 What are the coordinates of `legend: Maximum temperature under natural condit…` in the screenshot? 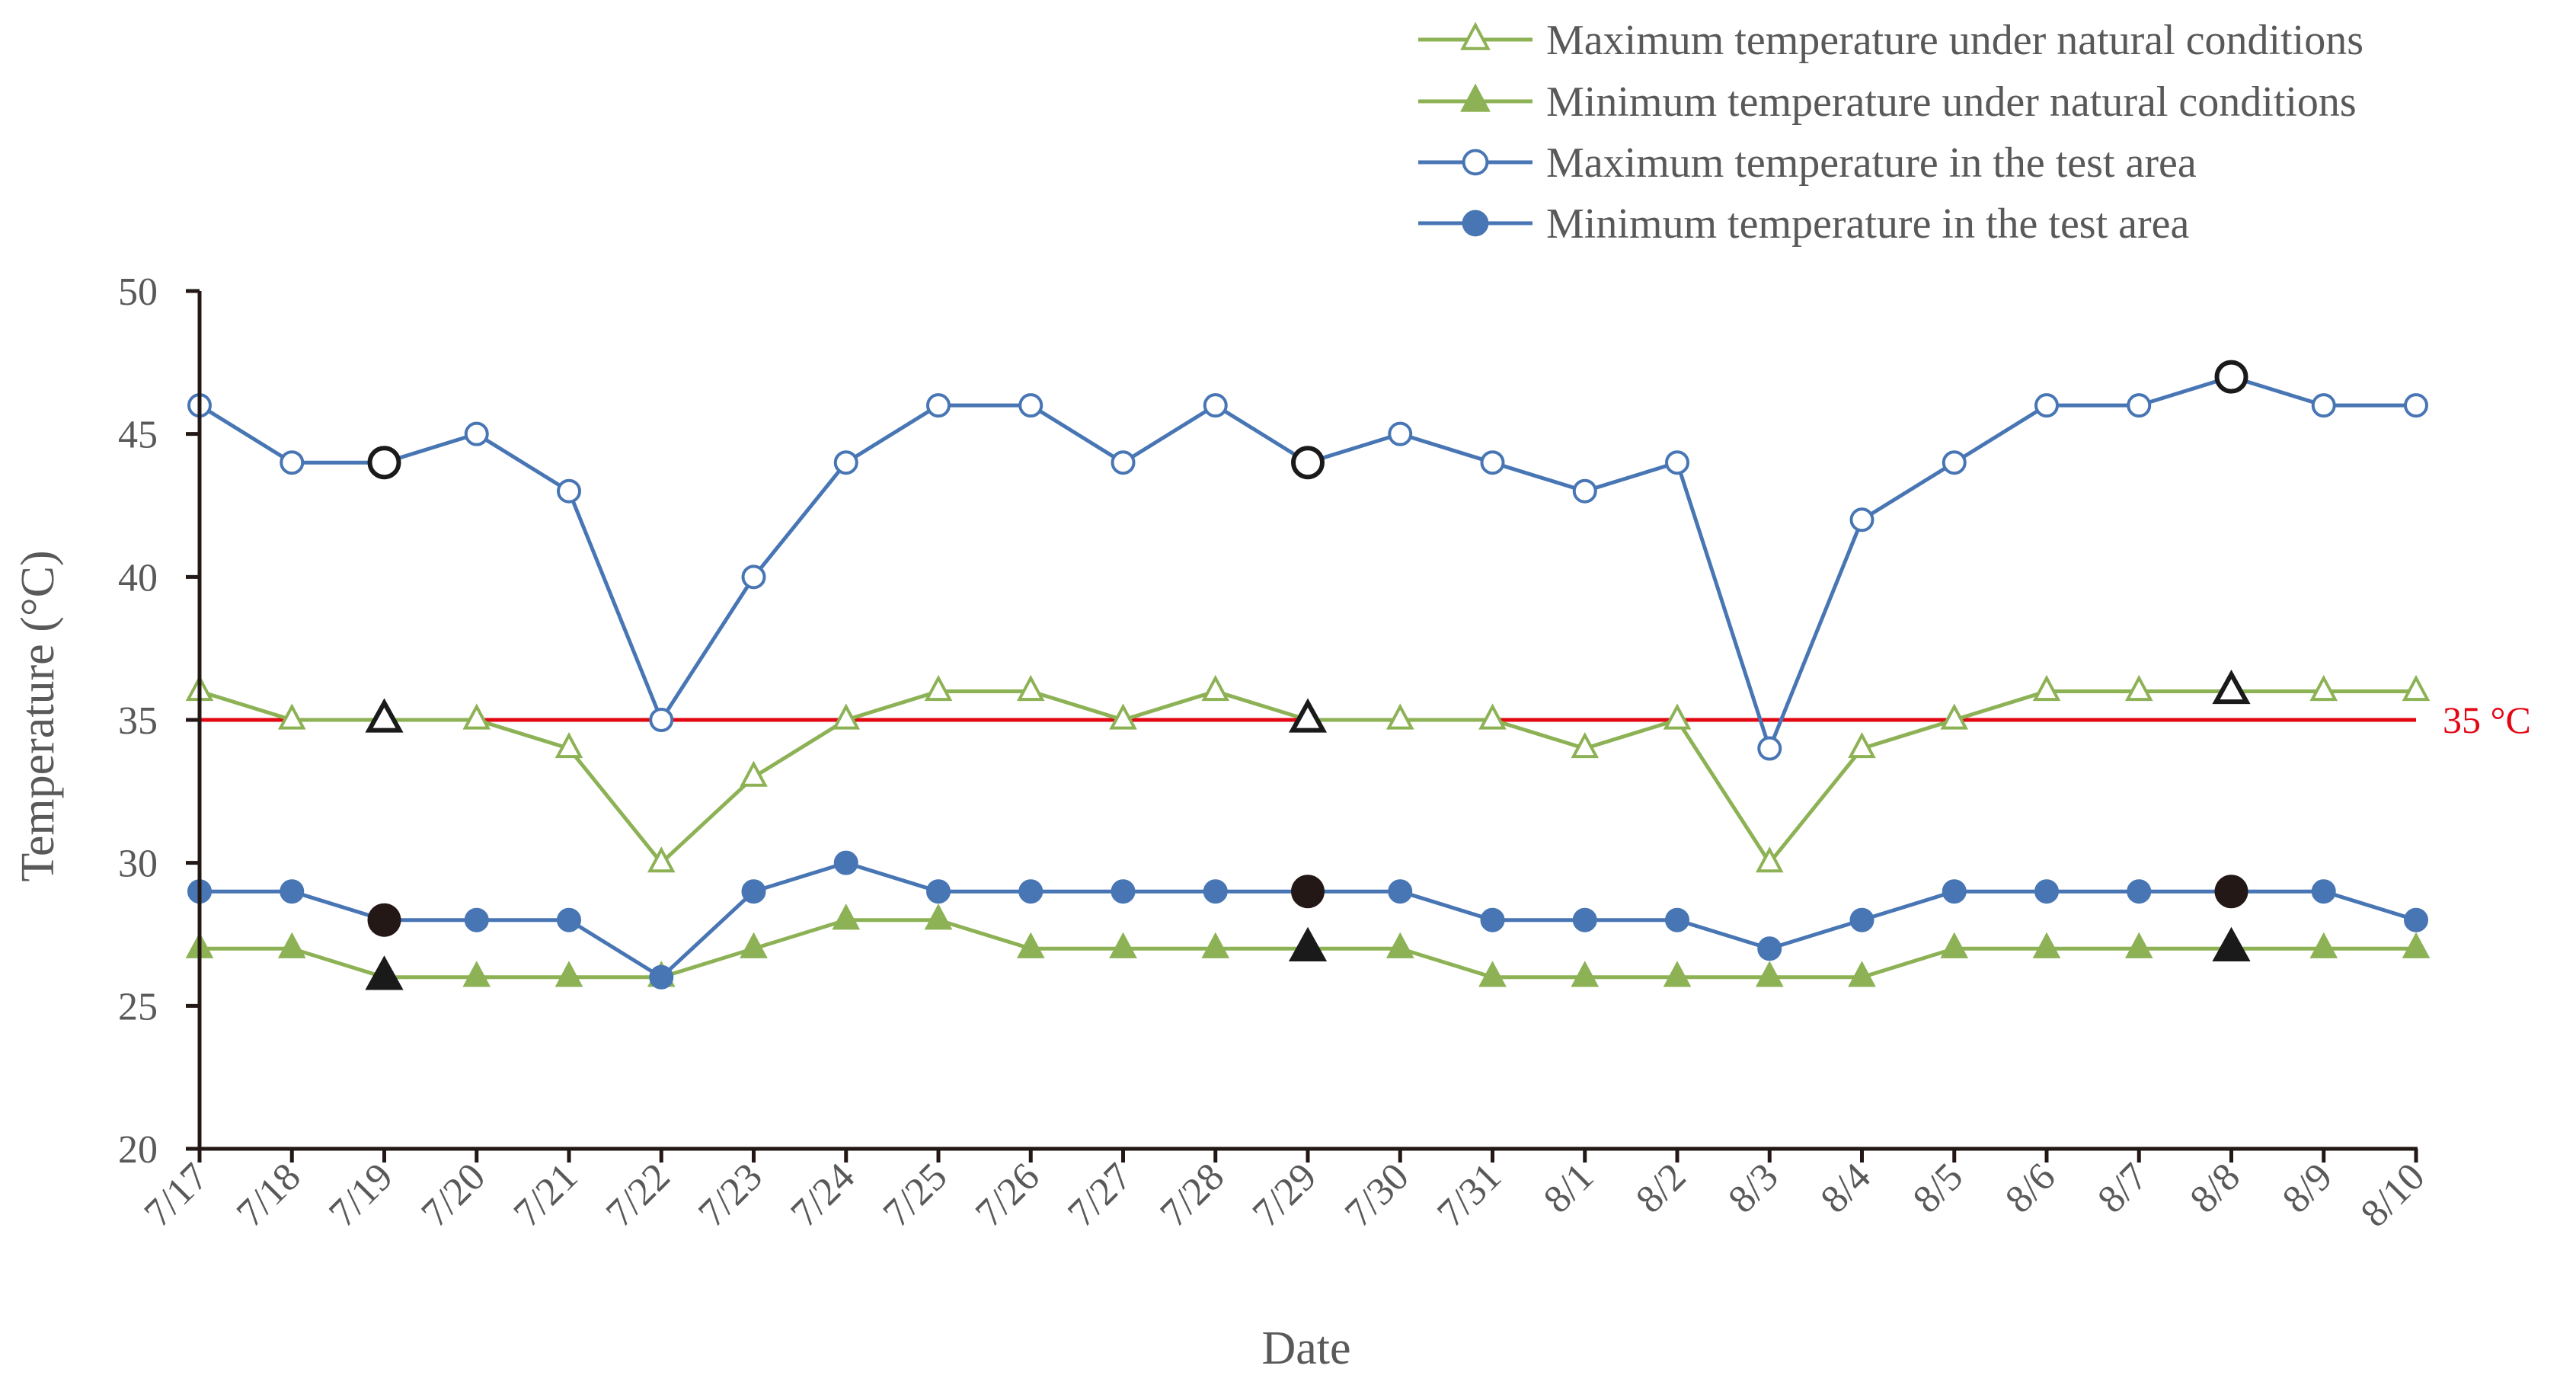 It's located at (1890, 132).